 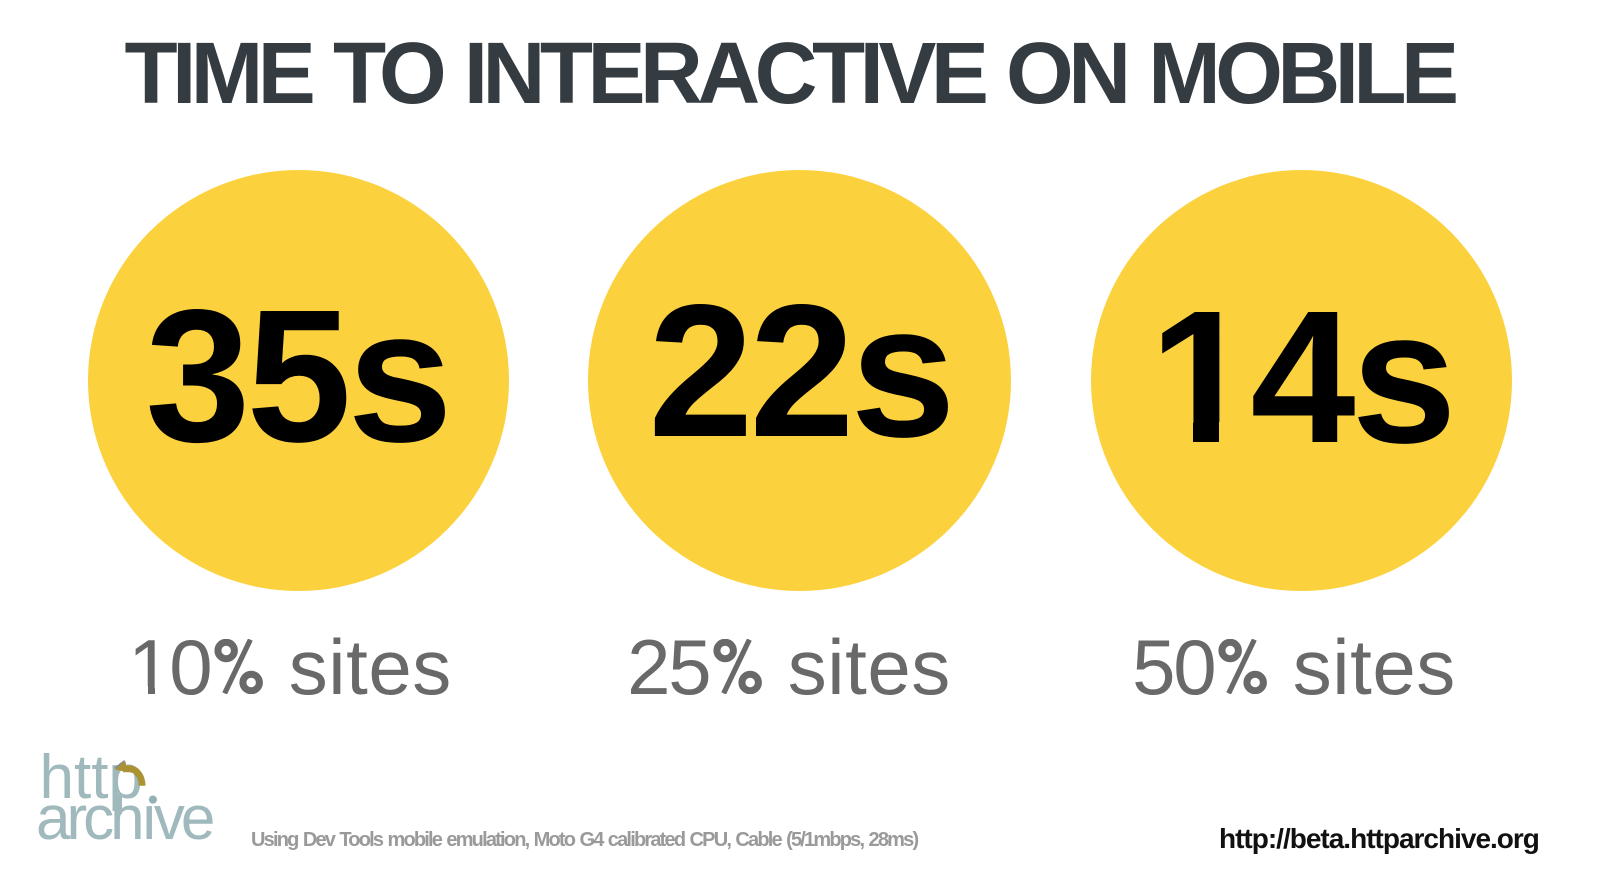 What do you see at coordinates (124, 817) in the screenshot?
I see `svg-text: archıve` at bounding box center [124, 817].